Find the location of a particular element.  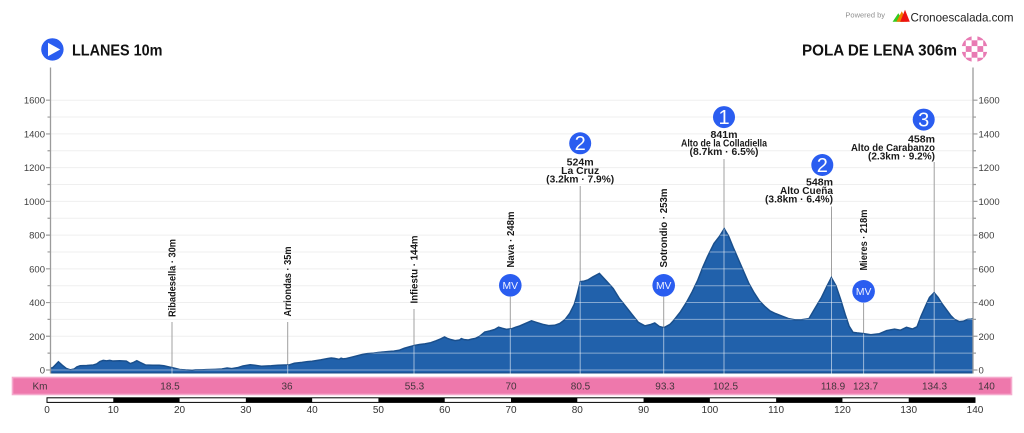

svg-text: 123.7 is located at coordinates (865, 387).